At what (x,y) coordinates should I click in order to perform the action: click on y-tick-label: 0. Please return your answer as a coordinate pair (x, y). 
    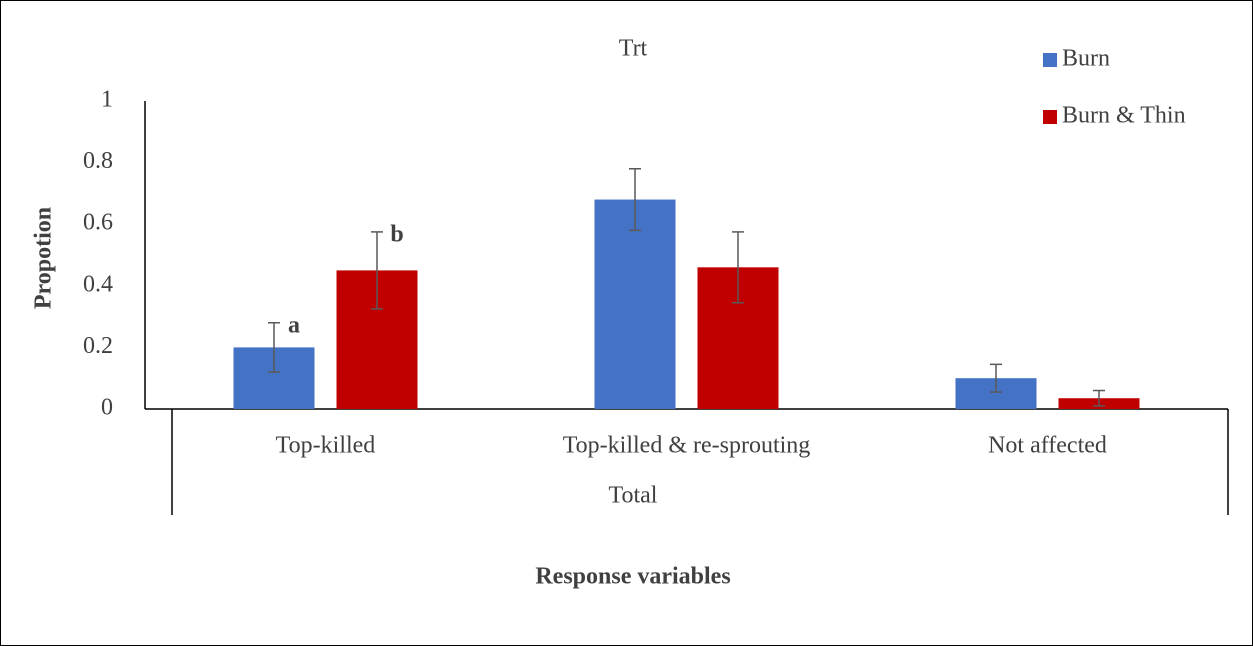
    Looking at the image, I should click on (107, 408).